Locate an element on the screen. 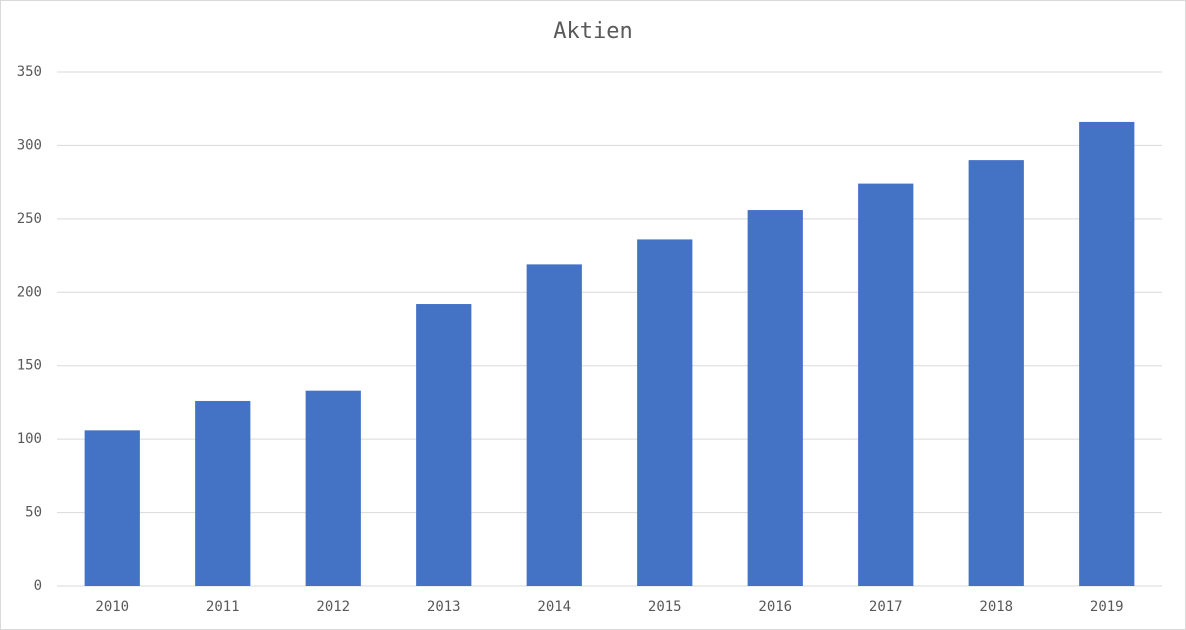 The height and width of the screenshot is (630, 1186). y-tick-label: 350 is located at coordinates (29, 72).